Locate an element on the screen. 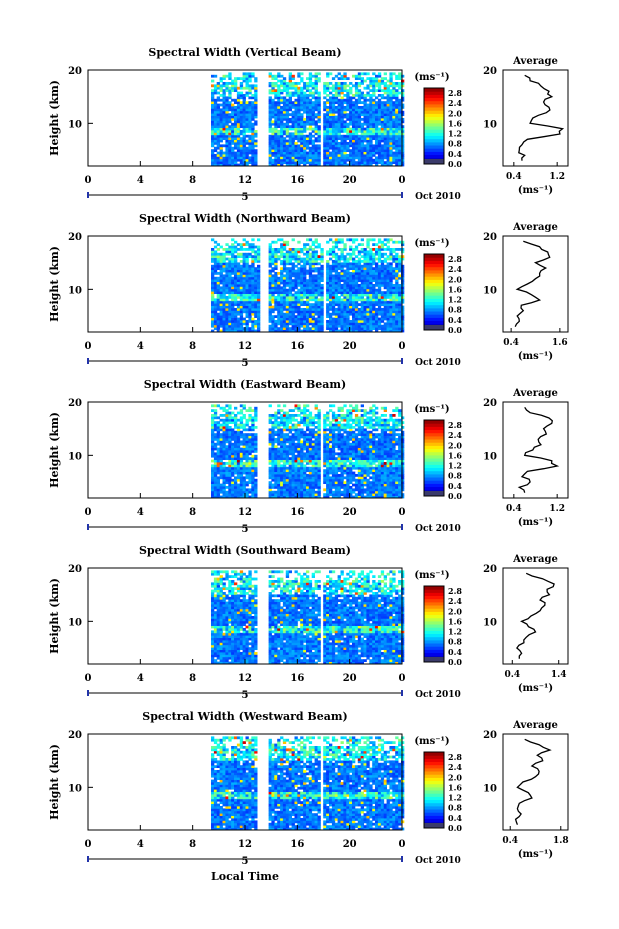 The height and width of the screenshot is (929, 619). colorbar: (ms⁻¹)2.82.42.01.61.20.80.40.0 is located at coordinates (438, 120).